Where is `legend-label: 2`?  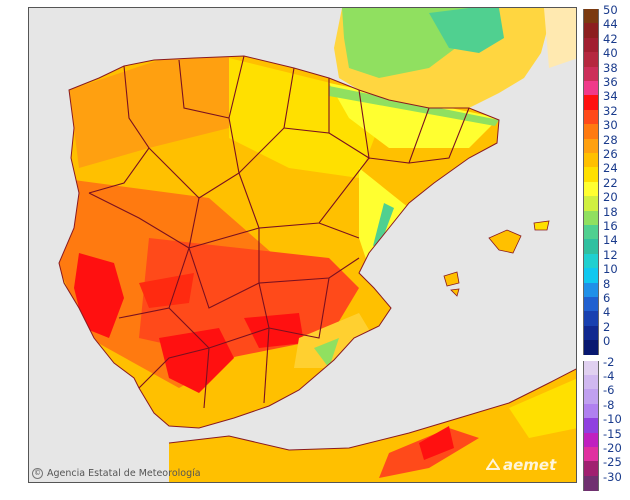 legend-label: 2 is located at coordinates (607, 326).